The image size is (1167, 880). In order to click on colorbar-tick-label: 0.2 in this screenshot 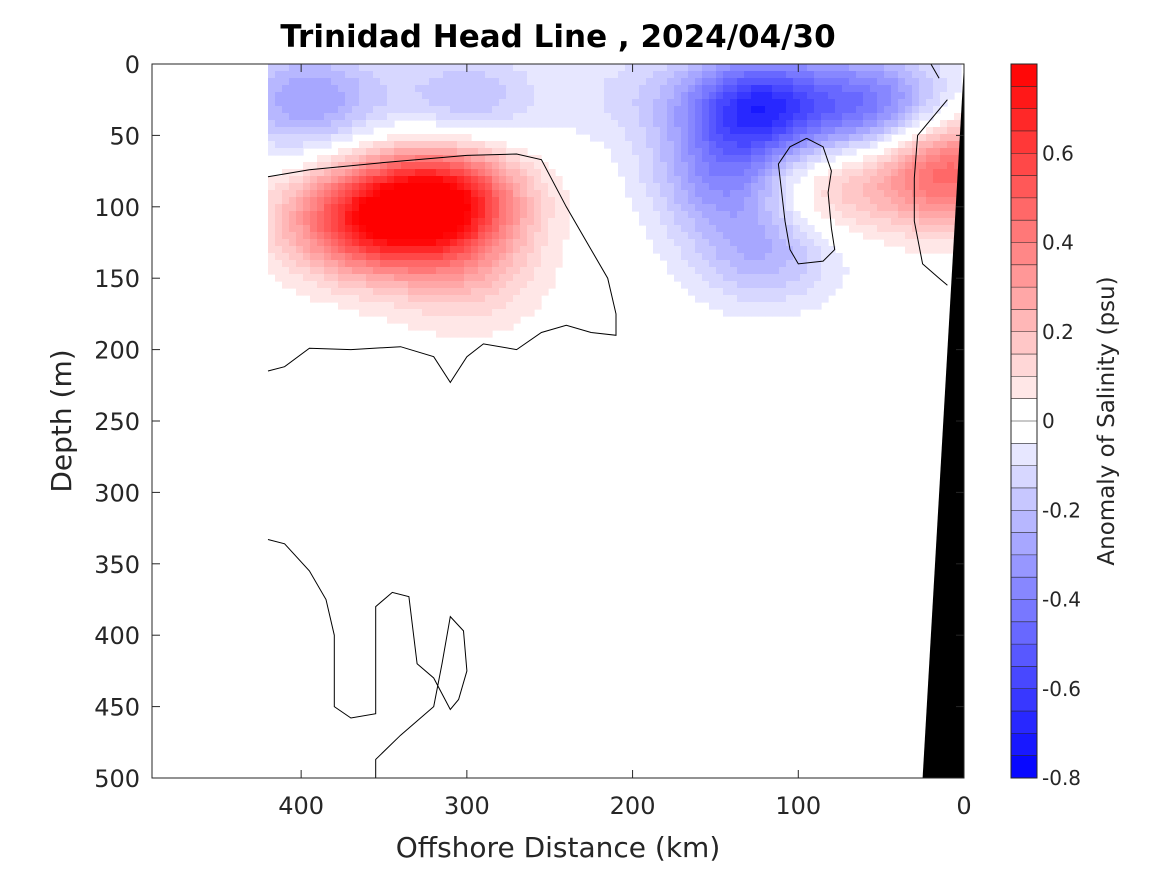, I will do `click(1058, 332)`.